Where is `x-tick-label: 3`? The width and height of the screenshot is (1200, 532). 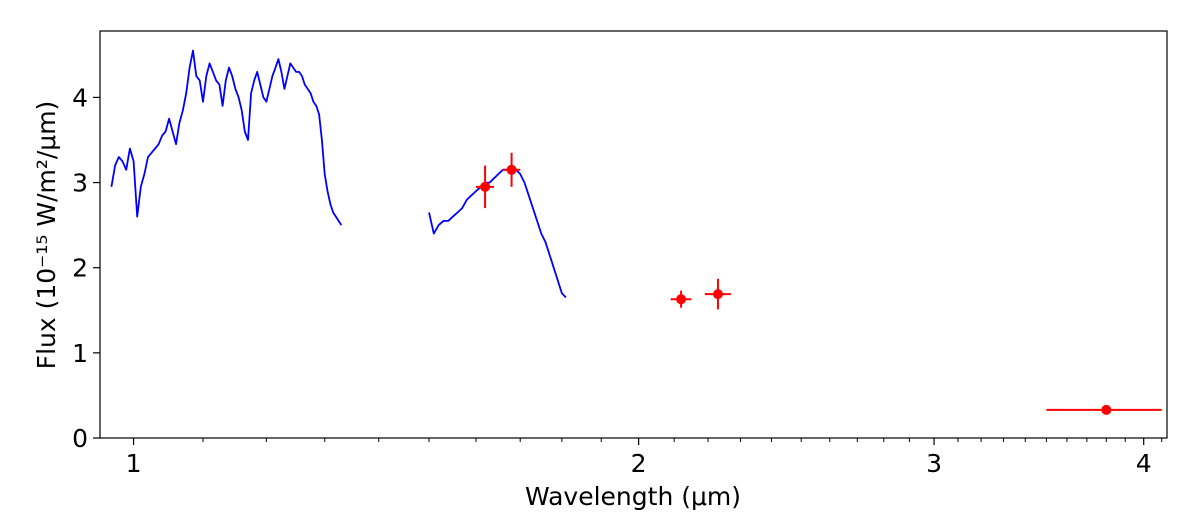 x-tick-label: 3 is located at coordinates (934, 463).